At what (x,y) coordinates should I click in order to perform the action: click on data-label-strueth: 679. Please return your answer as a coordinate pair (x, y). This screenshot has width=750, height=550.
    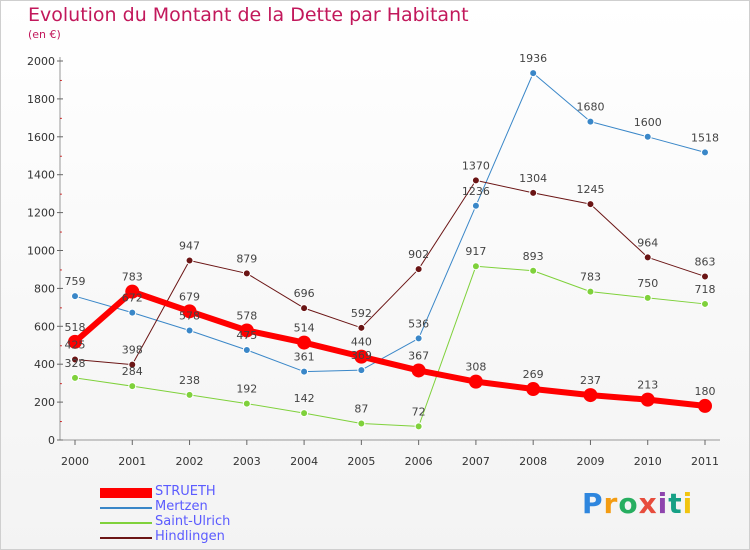
    Looking at the image, I should click on (189, 296).